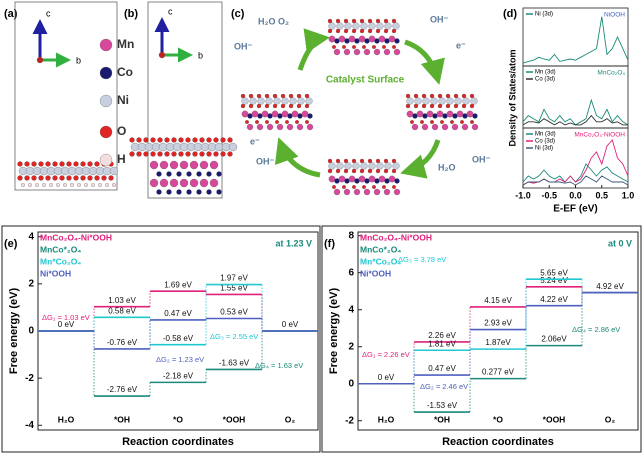  I want to click on value-label: -0.76 eV, so click(122, 342).